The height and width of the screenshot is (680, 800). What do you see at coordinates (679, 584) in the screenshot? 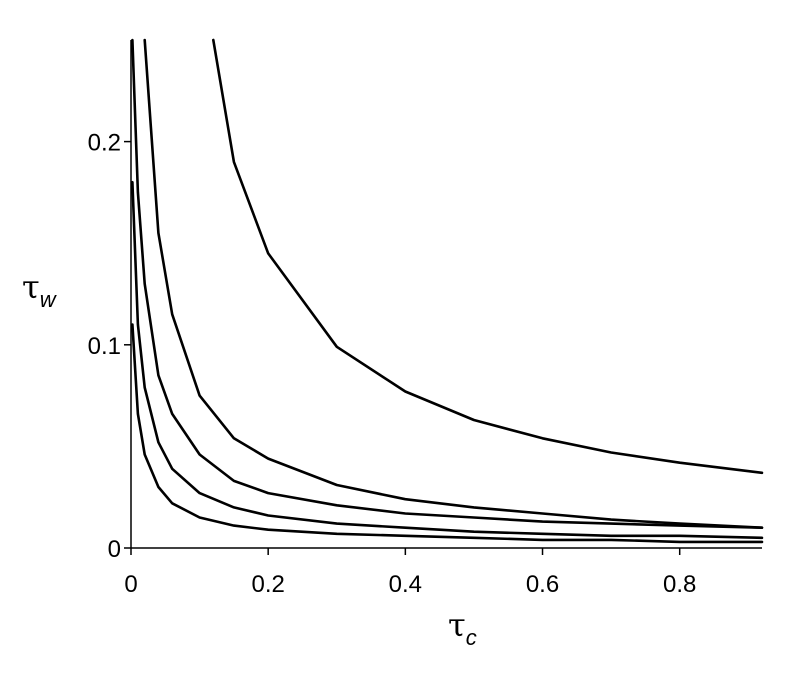
I see `x-tick-label: 0.8` at bounding box center [679, 584].